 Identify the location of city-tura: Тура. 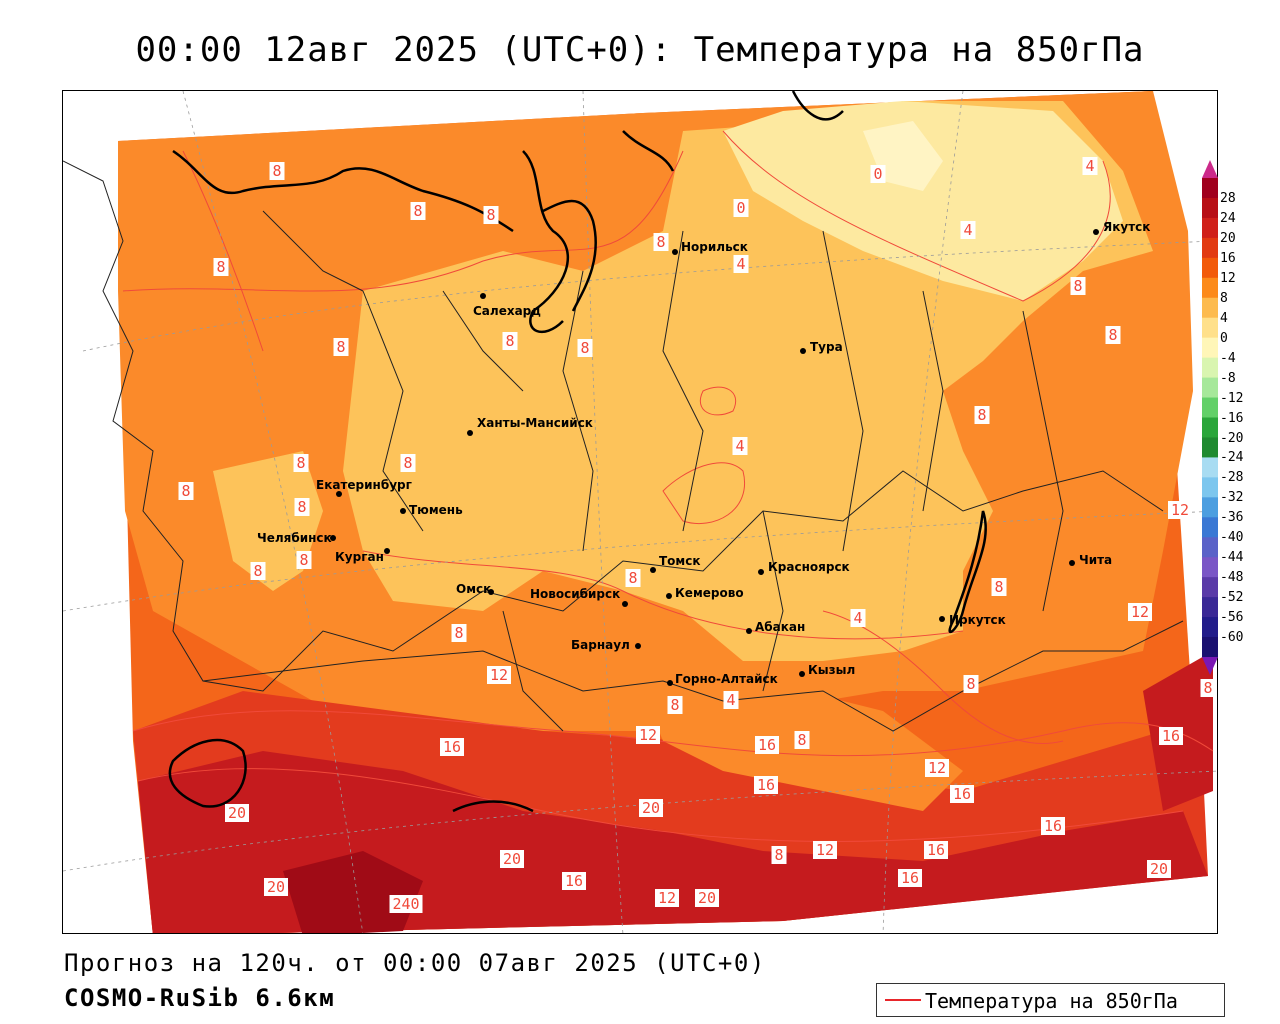
(821, 347).